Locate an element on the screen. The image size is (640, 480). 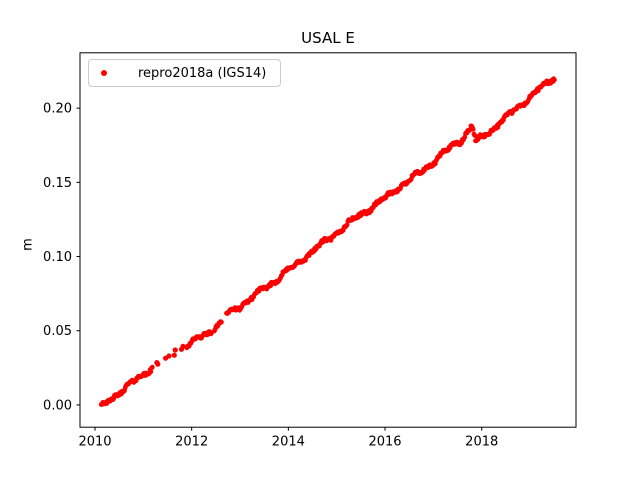
y-tick-label: 0.15 is located at coordinates (57, 183).